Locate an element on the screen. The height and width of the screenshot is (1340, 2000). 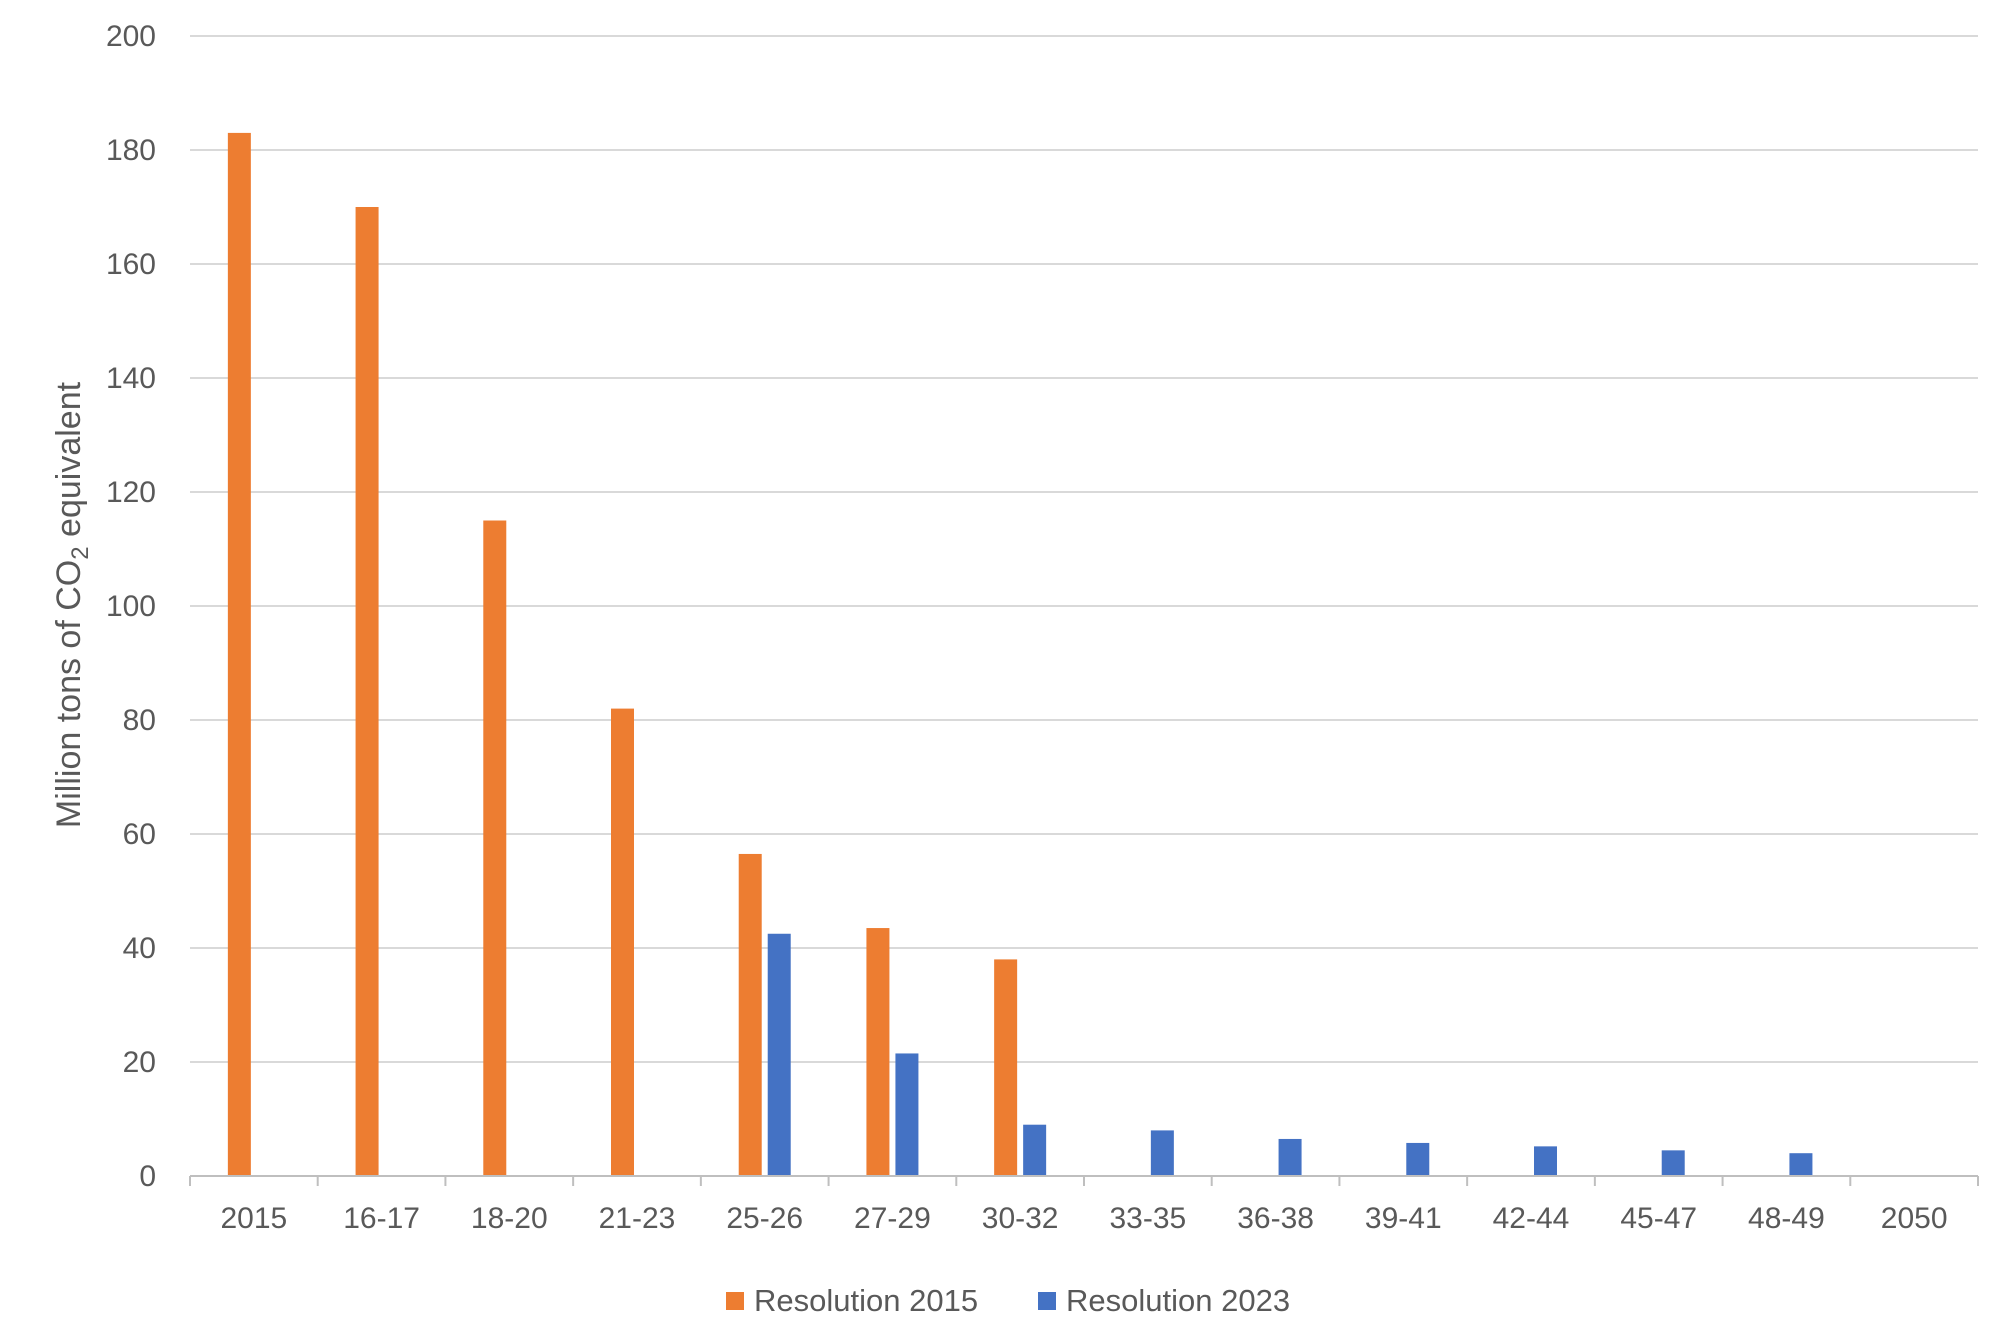
legend: Resolution 2015 Resolution 2023 is located at coordinates (1008, 1300).